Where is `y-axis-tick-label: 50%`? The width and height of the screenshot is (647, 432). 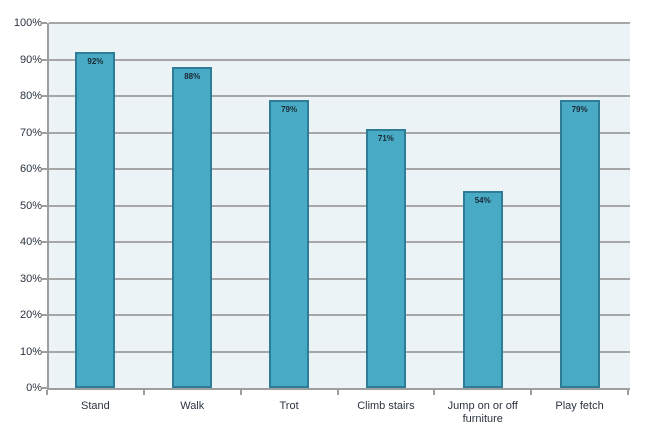 y-axis-tick-label: 50% is located at coordinates (30, 205).